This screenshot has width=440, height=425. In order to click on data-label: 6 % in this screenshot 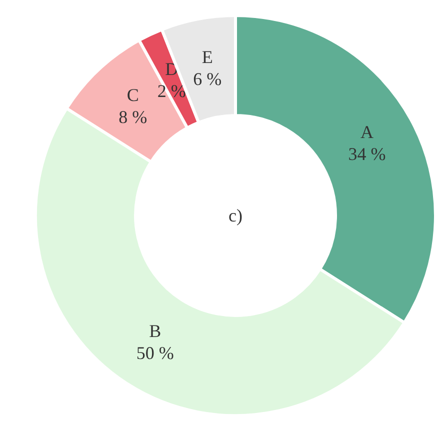, I will do `click(207, 79)`.